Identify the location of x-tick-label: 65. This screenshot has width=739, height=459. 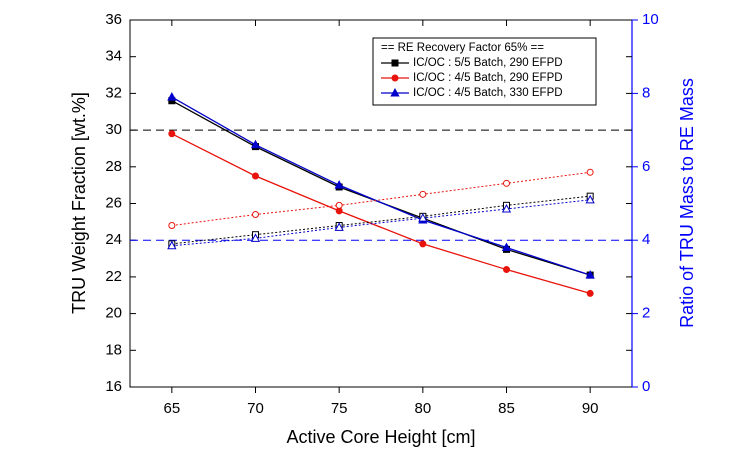
(171, 408).